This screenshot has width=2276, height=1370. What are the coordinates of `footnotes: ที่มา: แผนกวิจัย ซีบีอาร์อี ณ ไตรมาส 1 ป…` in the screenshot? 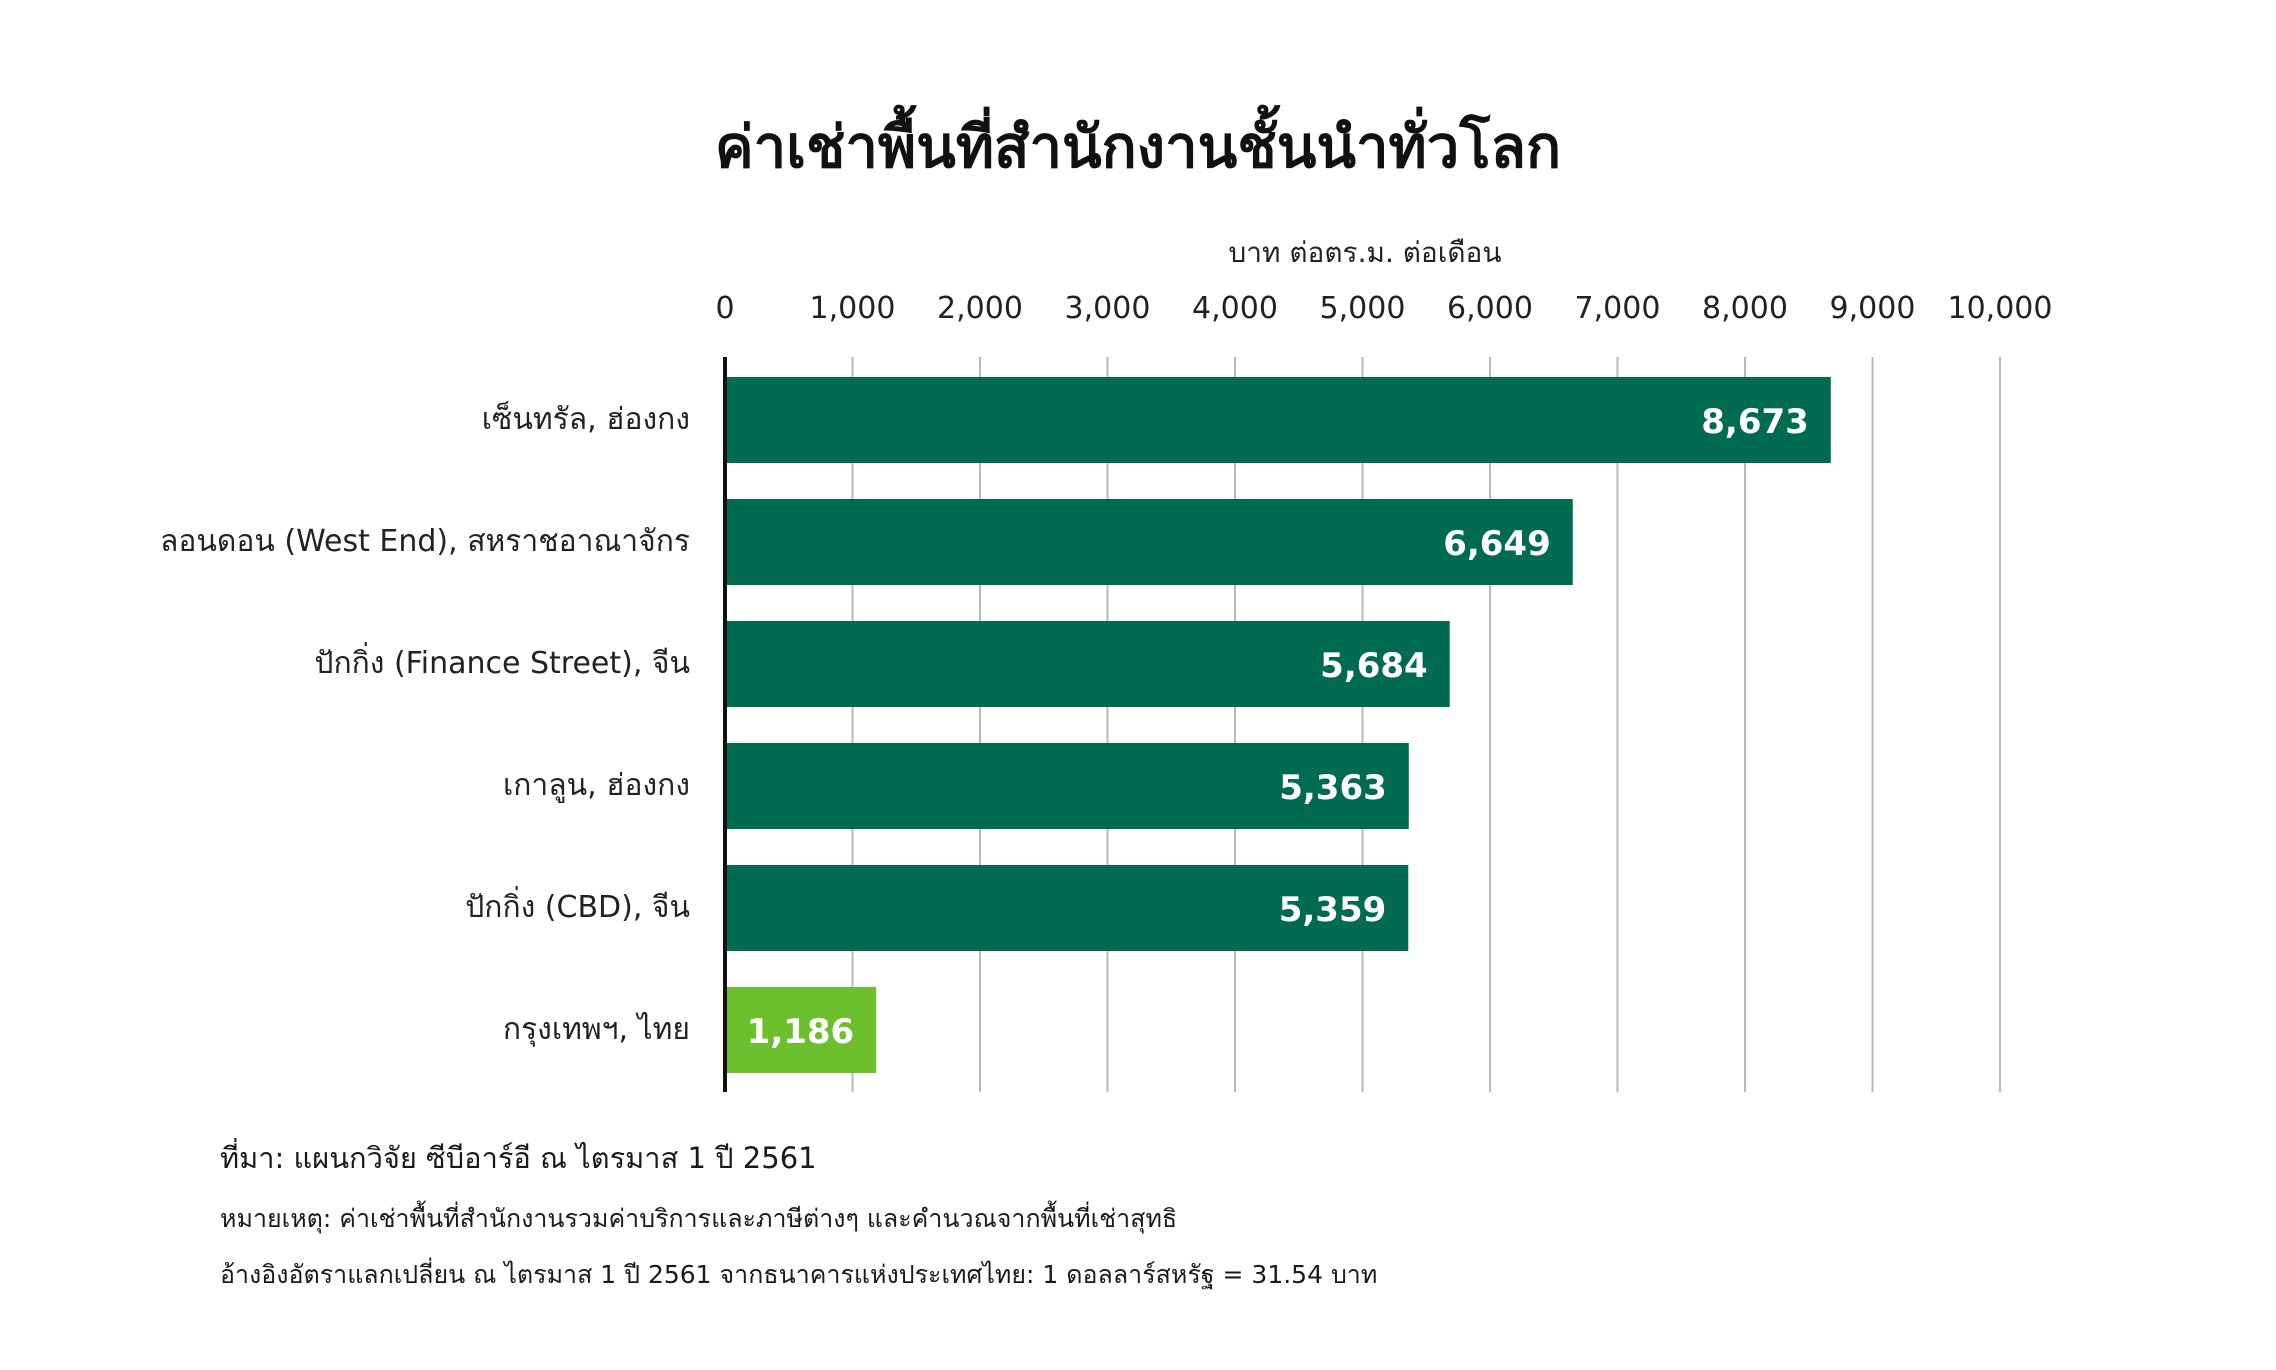 It's located at (798, 1223).